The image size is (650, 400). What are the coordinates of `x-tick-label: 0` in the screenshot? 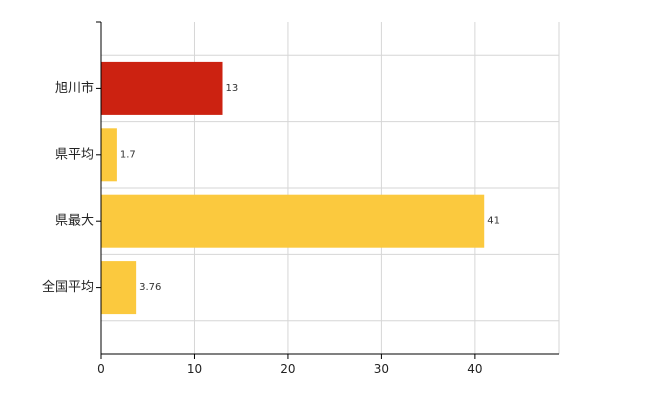 It's located at (101, 369).